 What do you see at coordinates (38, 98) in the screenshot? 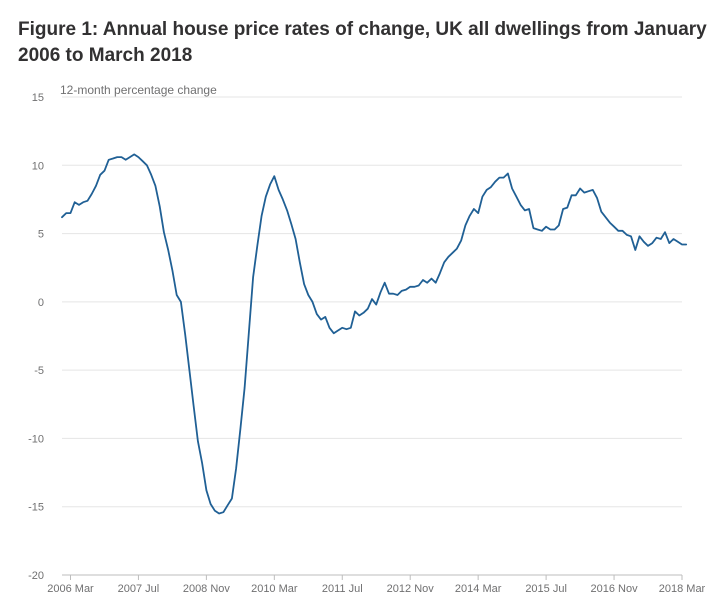
I see `y-tick-label: 15` at bounding box center [38, 98].